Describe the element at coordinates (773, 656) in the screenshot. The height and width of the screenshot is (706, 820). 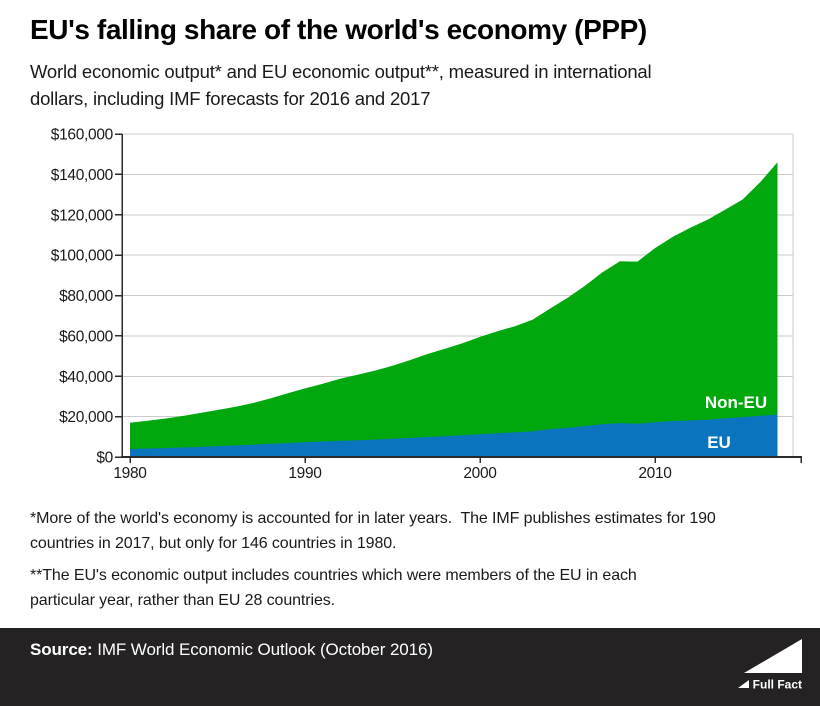
I see `fullfact-triangle-icon` at that location.